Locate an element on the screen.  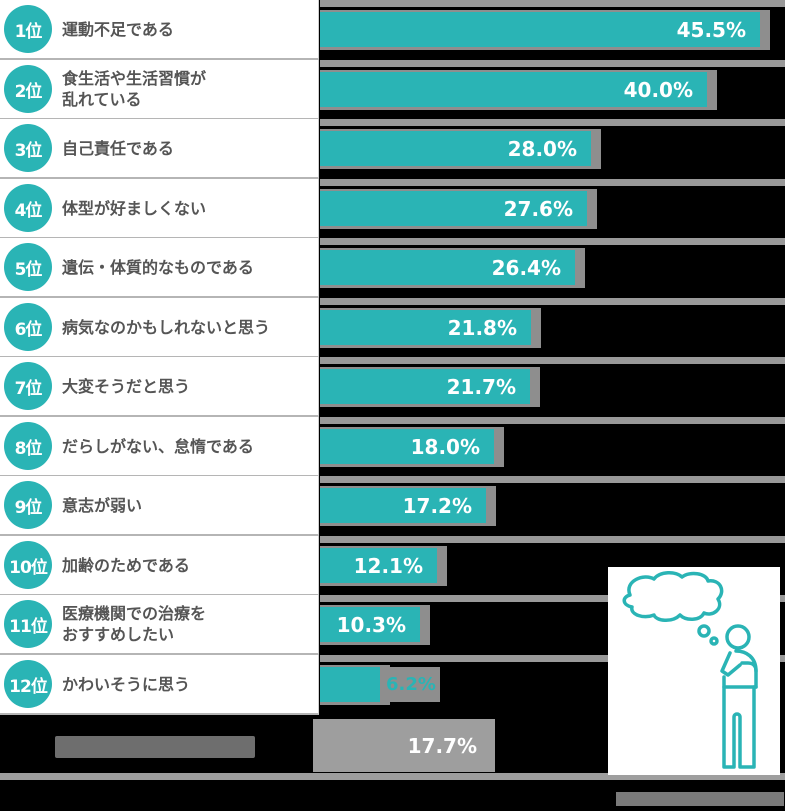
label-cell: 5位 遺伝・体質的なものである is located at coordinates (159, 268).